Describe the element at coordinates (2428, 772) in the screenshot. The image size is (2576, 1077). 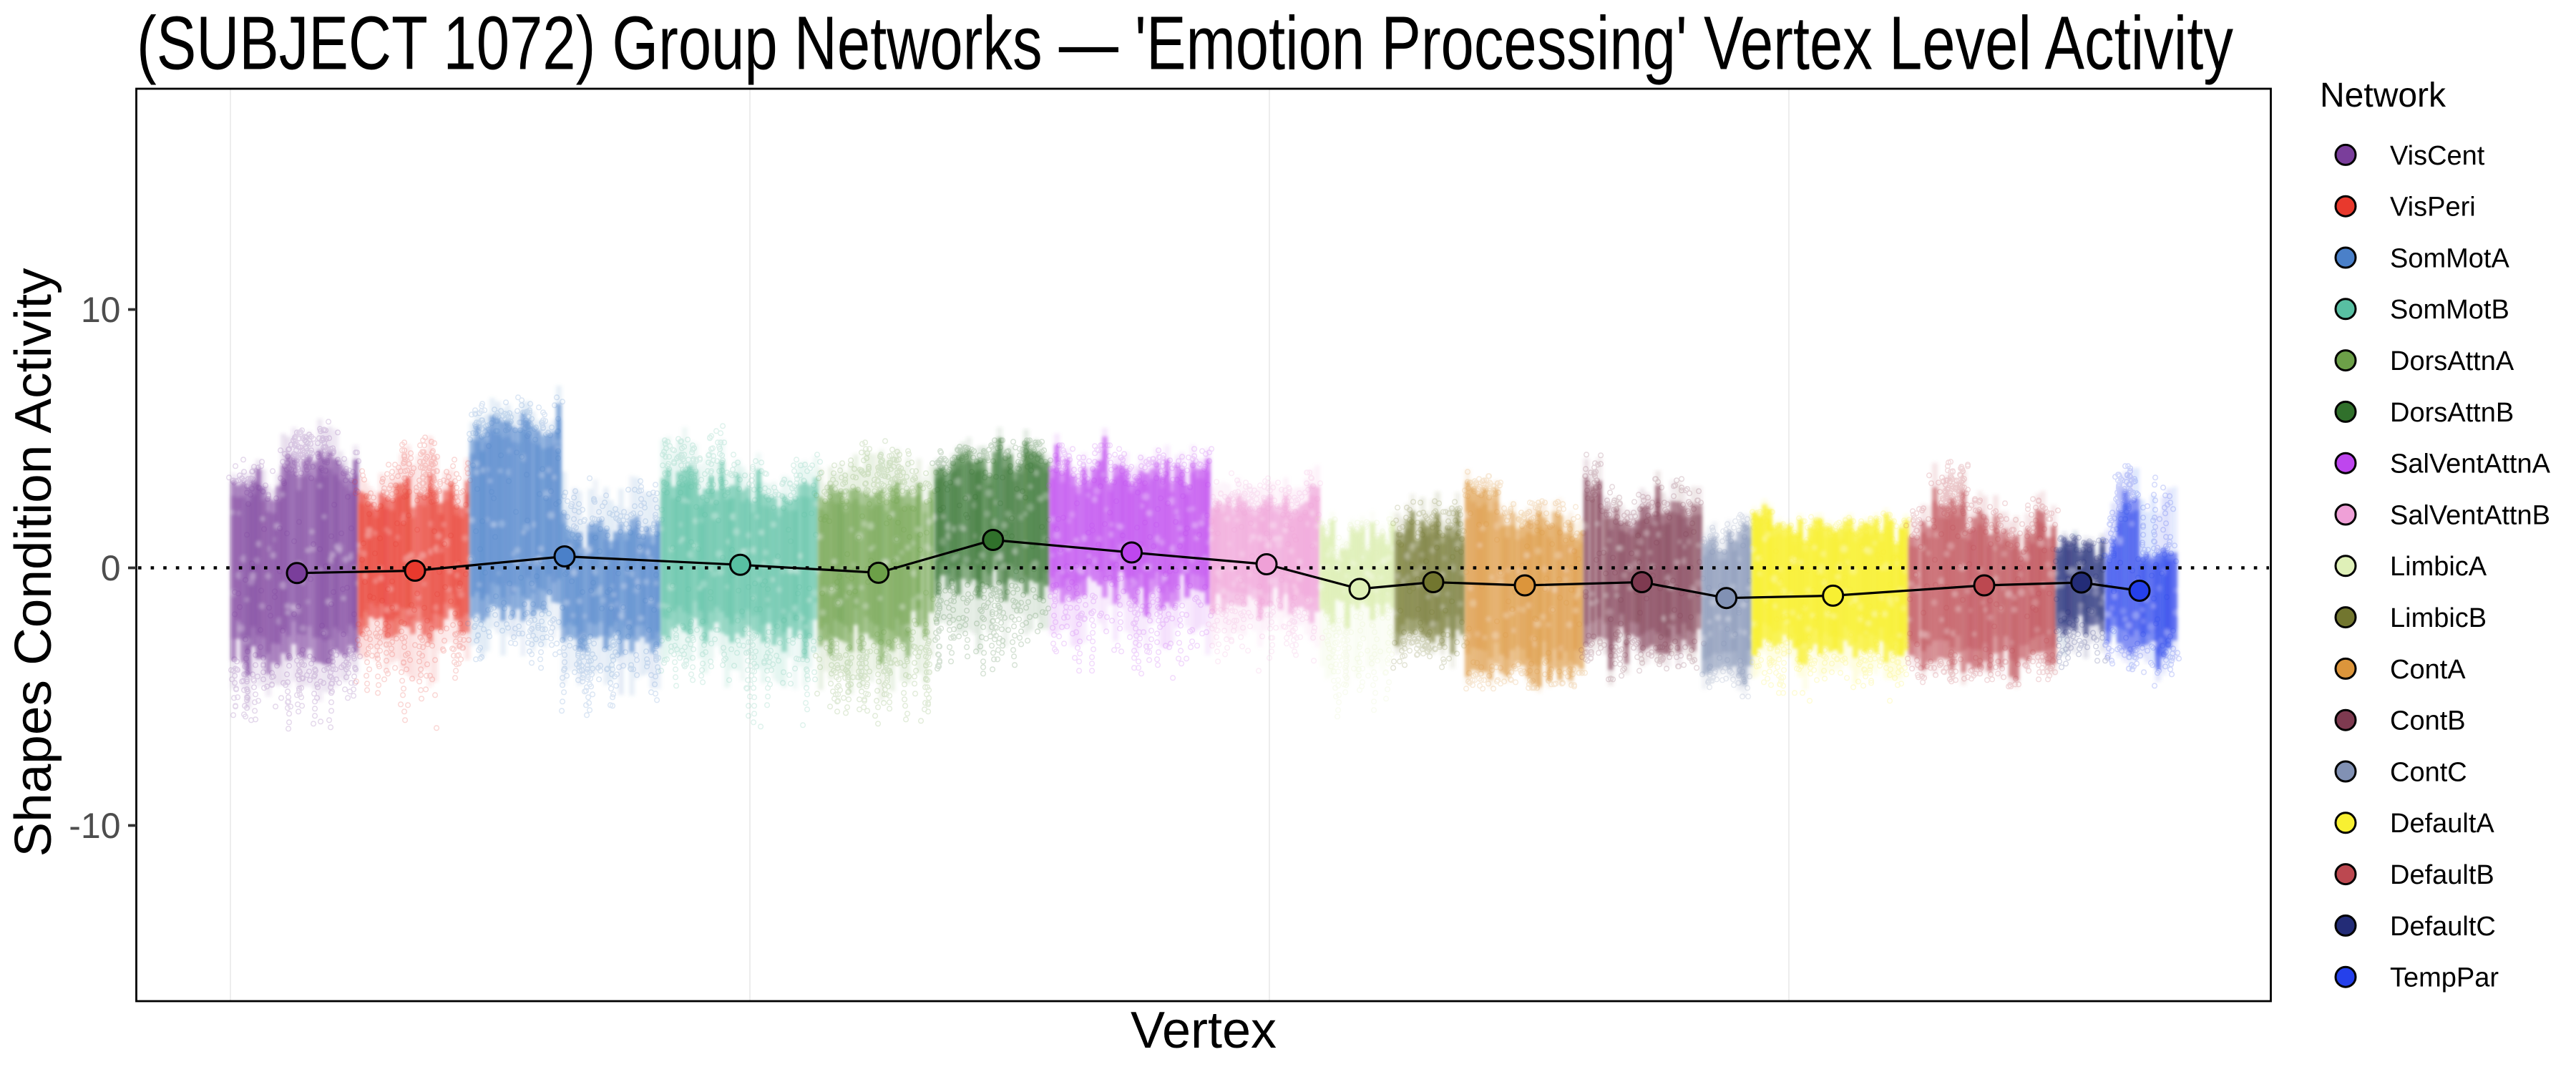
I see `svg-text: ContC` at that location.